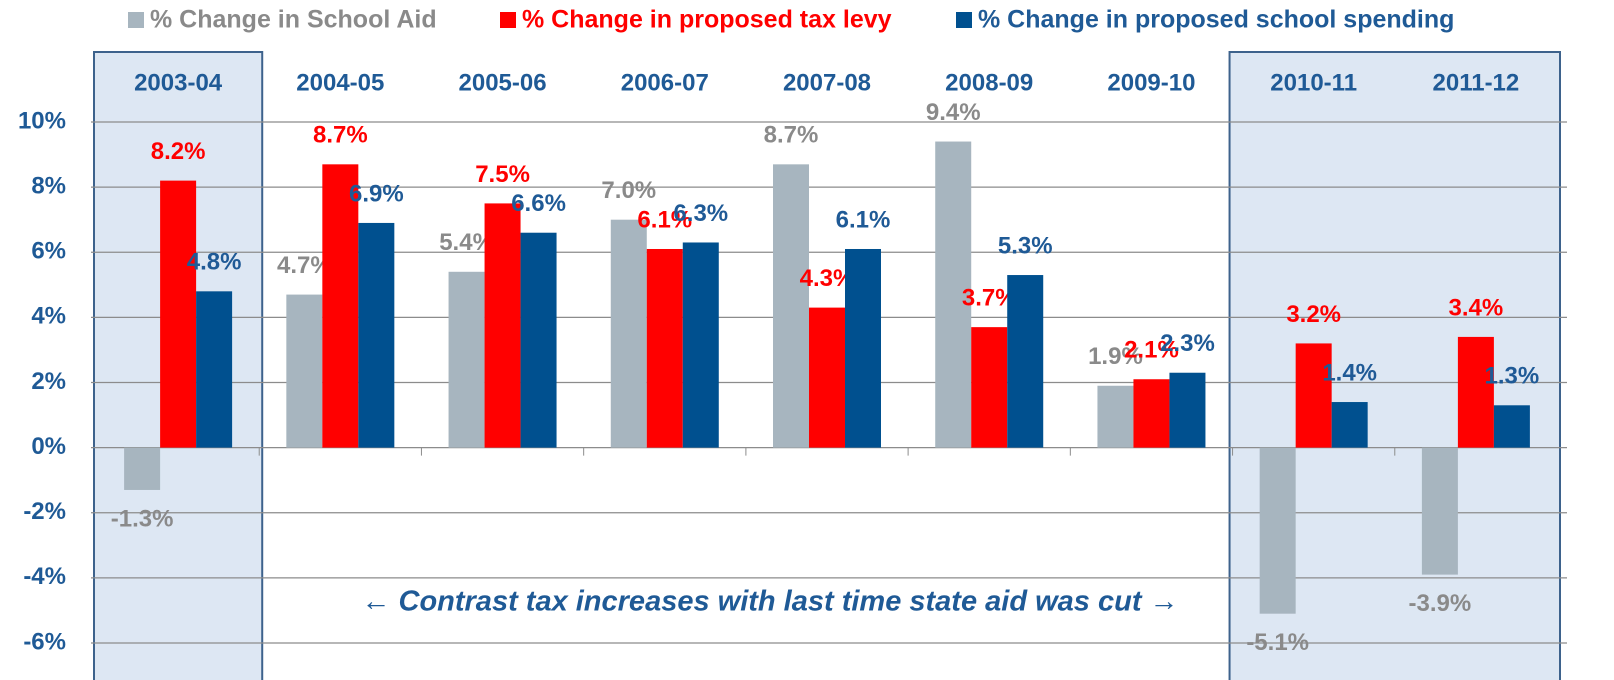 Image resolution: width=1614 pixels, height=680 pixels. Describe the element at coordinates (293, 20) in the screenshot. I see `legend-label: % Change in School Aid` at that location.